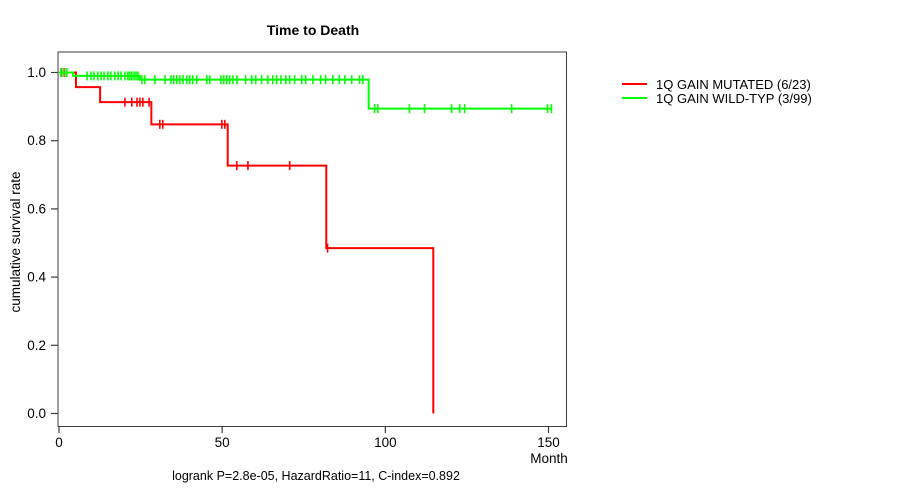 The width and height of the screenshot is (900, 500). I want to click on y-tick-label: 0.4, so click(36, 277).